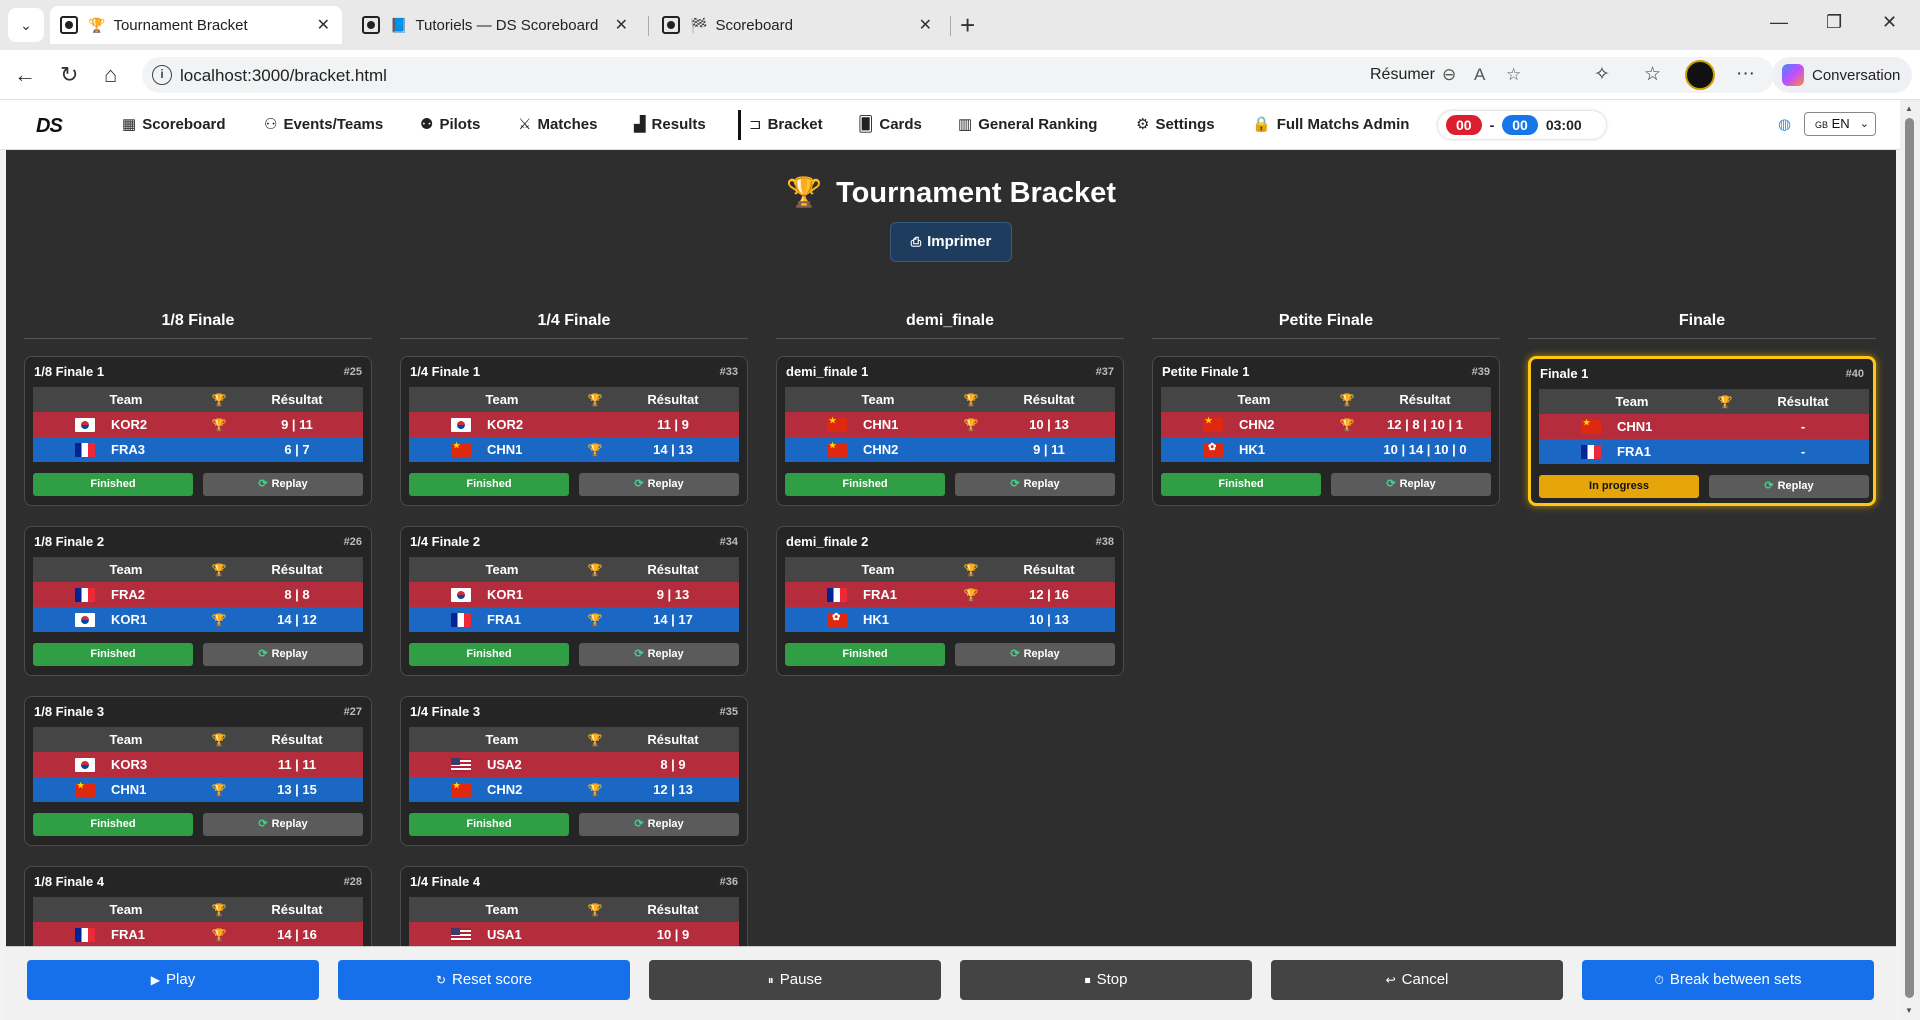  What do you see at coordinates (880, 594) in the screenshot?
I see `team-name: FRA1` at bounding box center [880, 594].